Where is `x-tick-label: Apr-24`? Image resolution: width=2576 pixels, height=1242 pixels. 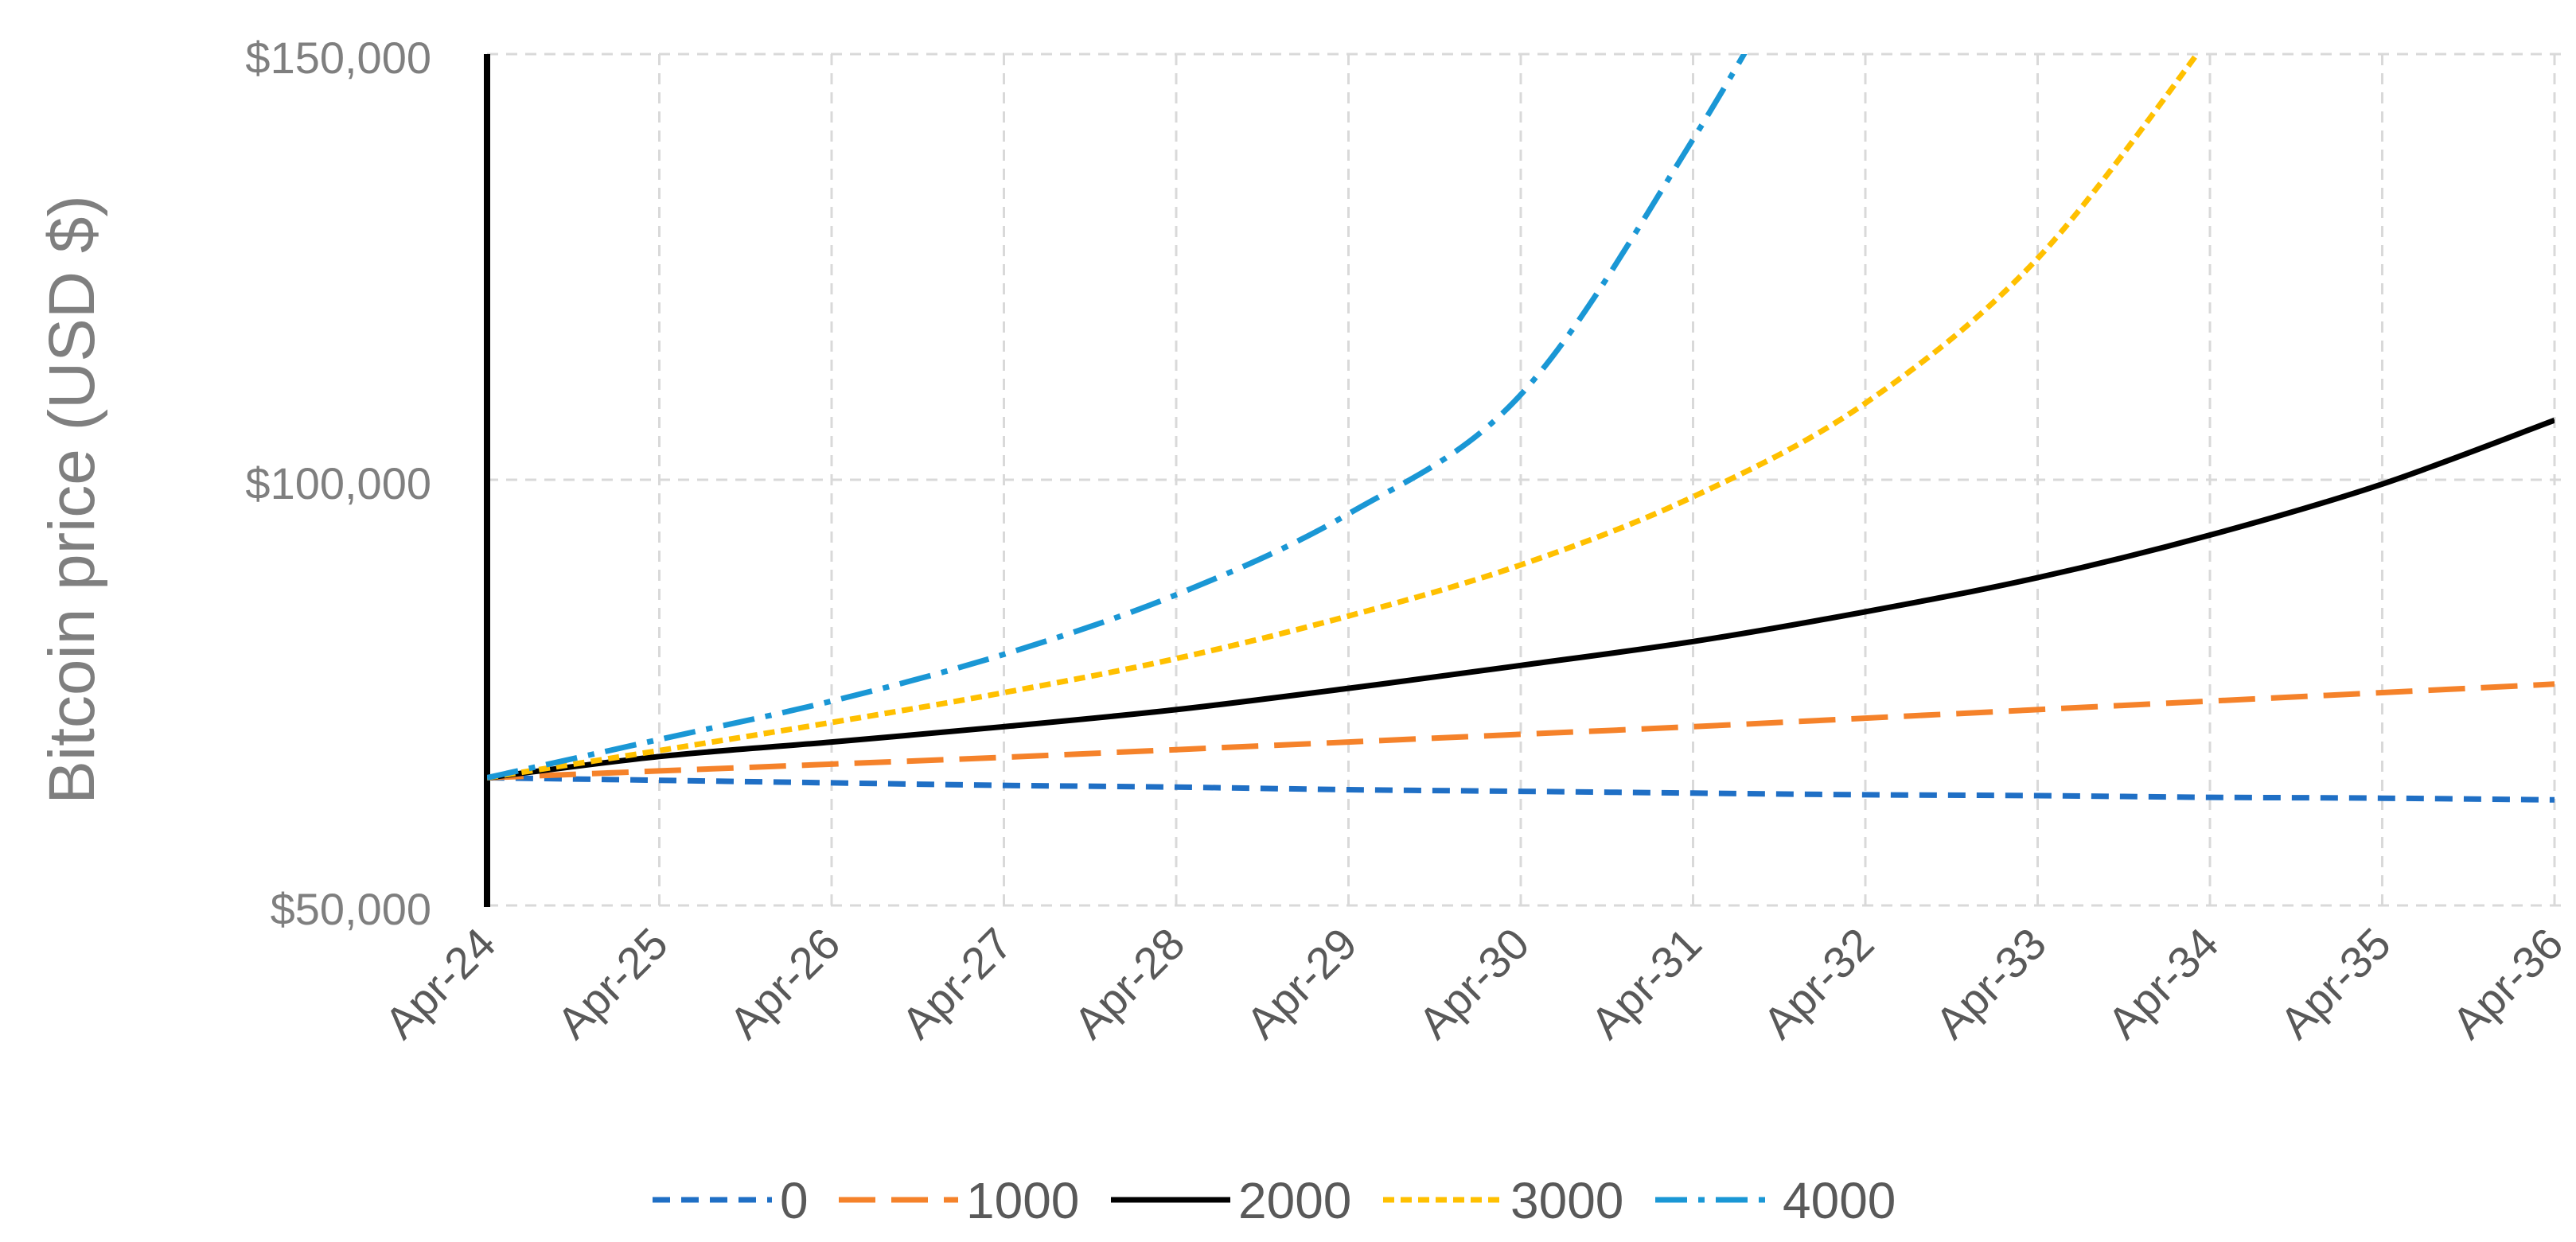 x-tick-label: Apr-24 is located at coordinates (440, 983).